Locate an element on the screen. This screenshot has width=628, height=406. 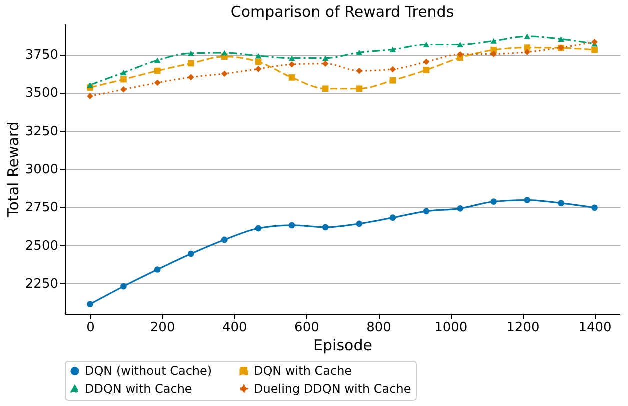
legend-label: Dueling DDQN with Cache is located at coordinates (333, 389).